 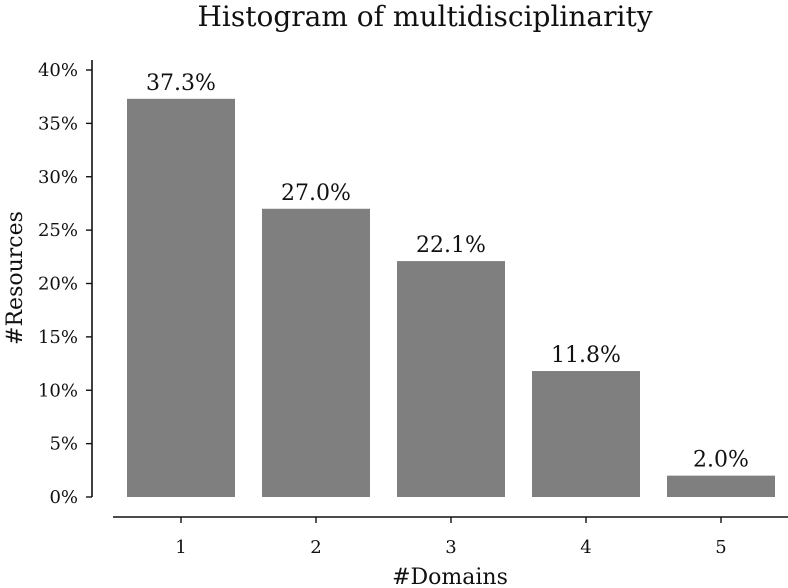 What do you see at coordinates (316, 193) in the screenshot?
I see `bar-value-label-2: 27.0%` at bounding box center [316, 193].